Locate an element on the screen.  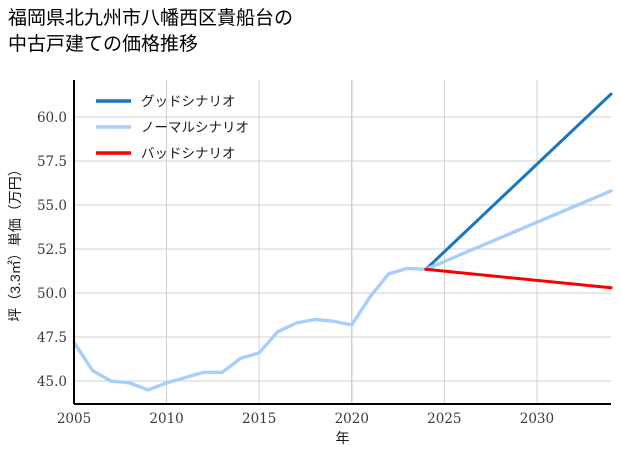
legend-label-ノーマルシナリオ: ノーマルシナリオ is located at coordinates (195, 128).